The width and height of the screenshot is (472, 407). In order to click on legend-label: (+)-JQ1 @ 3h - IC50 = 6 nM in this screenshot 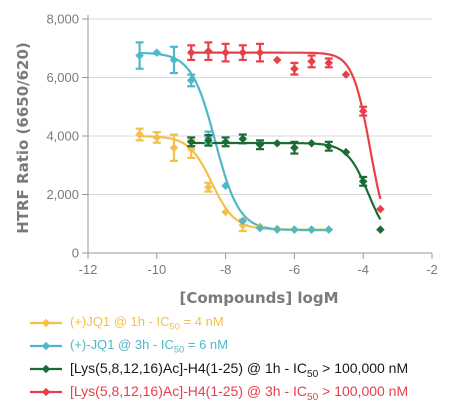, I will do `click(149, 346)`.